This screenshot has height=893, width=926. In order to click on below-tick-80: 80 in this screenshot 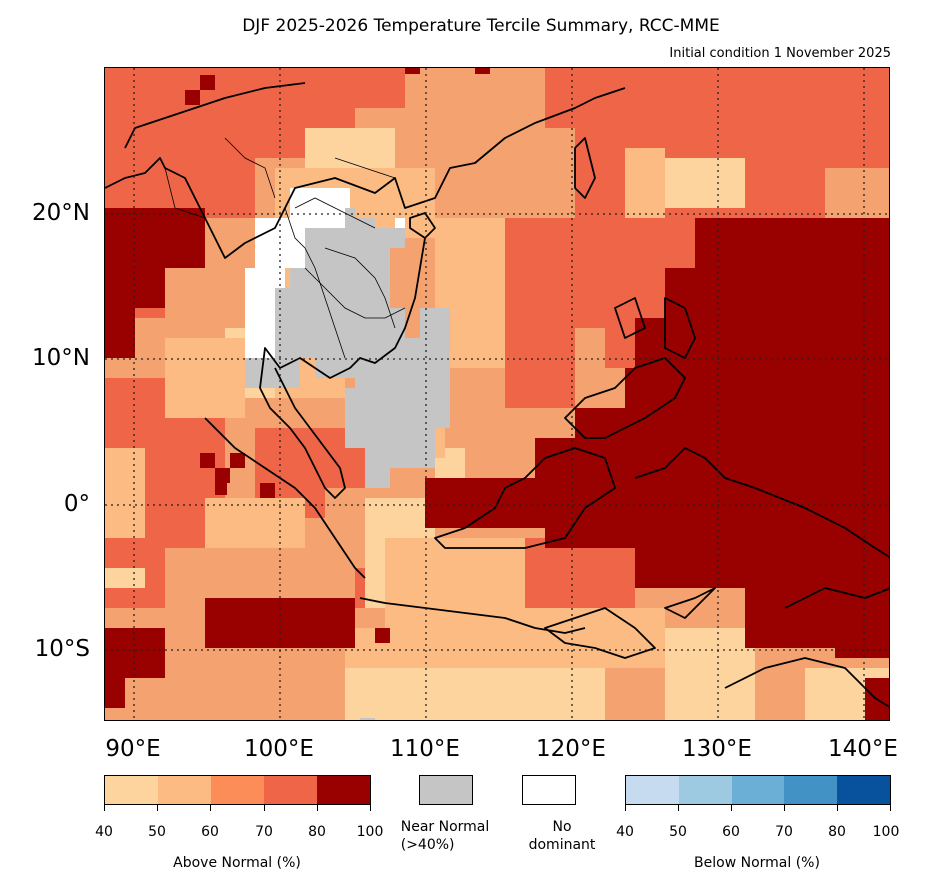, I will do `click(837, 832)`.